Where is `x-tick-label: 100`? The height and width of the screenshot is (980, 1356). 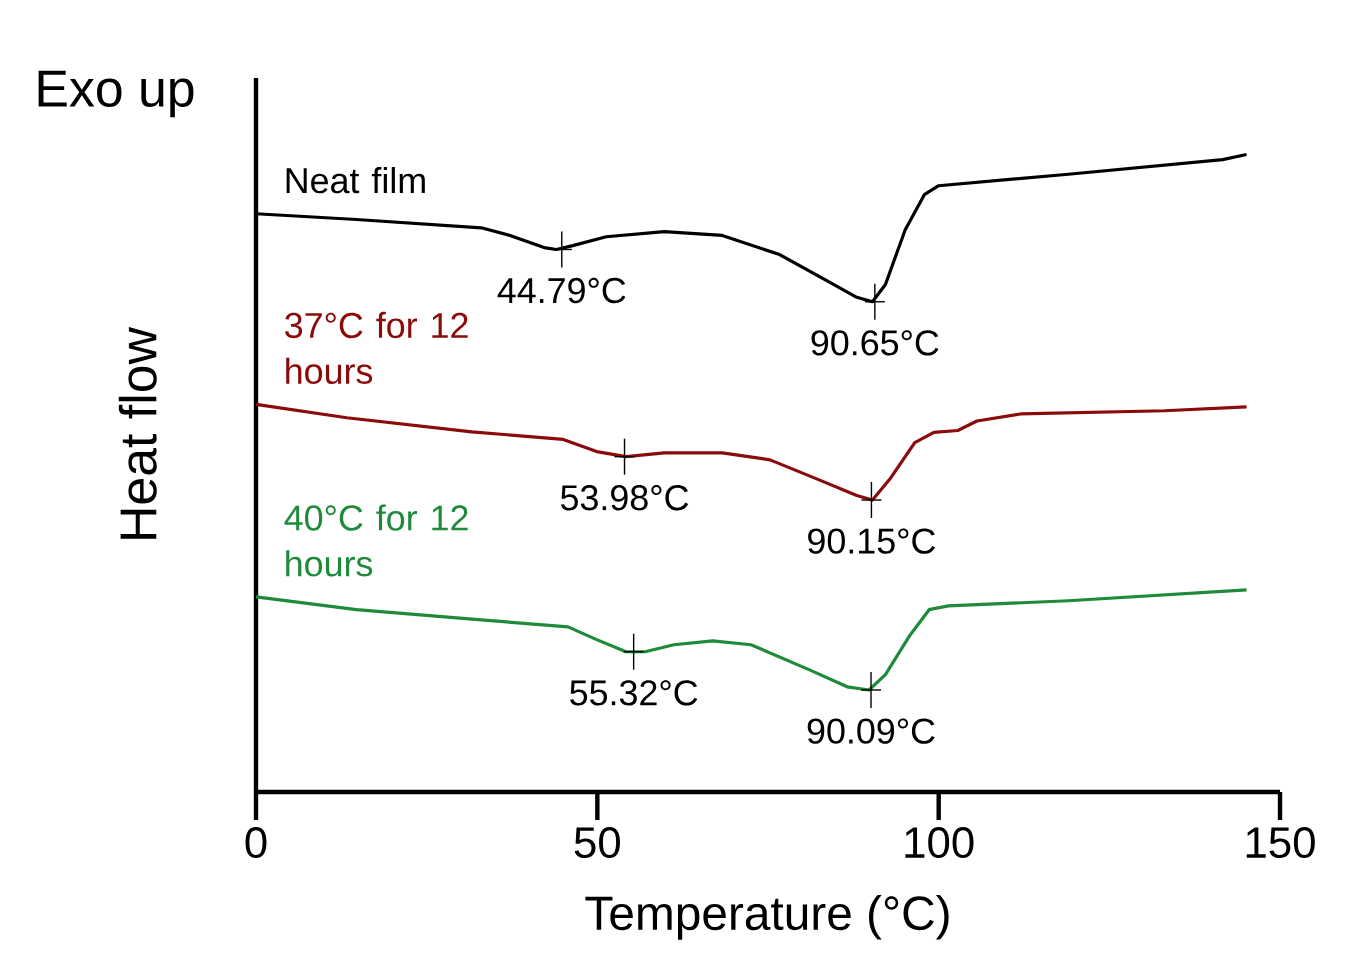
x-tick-label: 100 is located at coordinates (939, 843).